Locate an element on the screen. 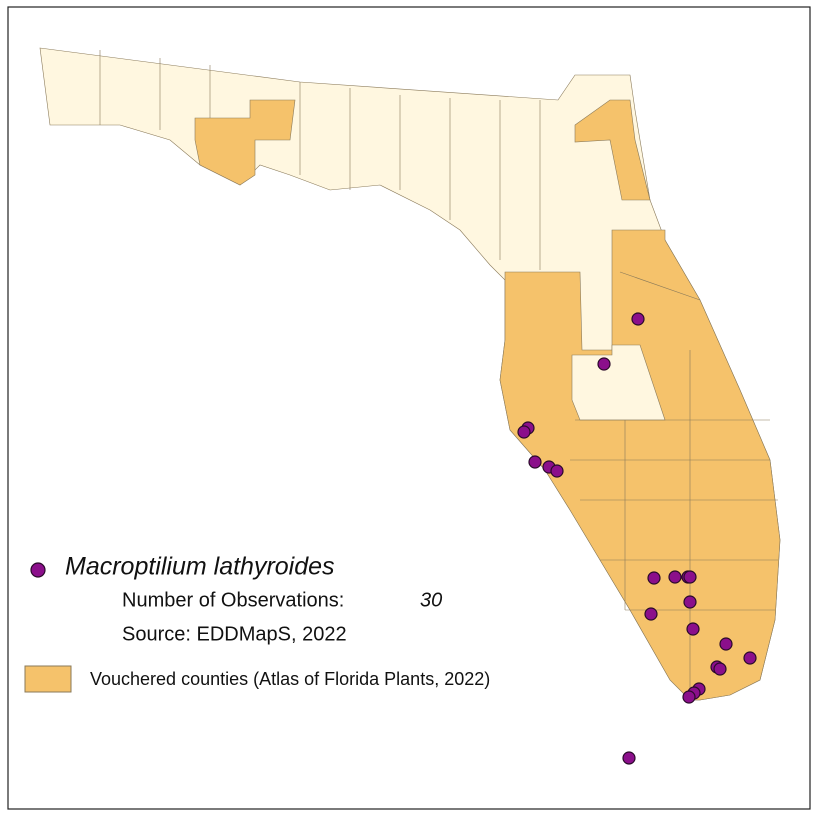 The height and width of the screenshot is (816, 816). legend-symbol is located at coordinates (38, 570).